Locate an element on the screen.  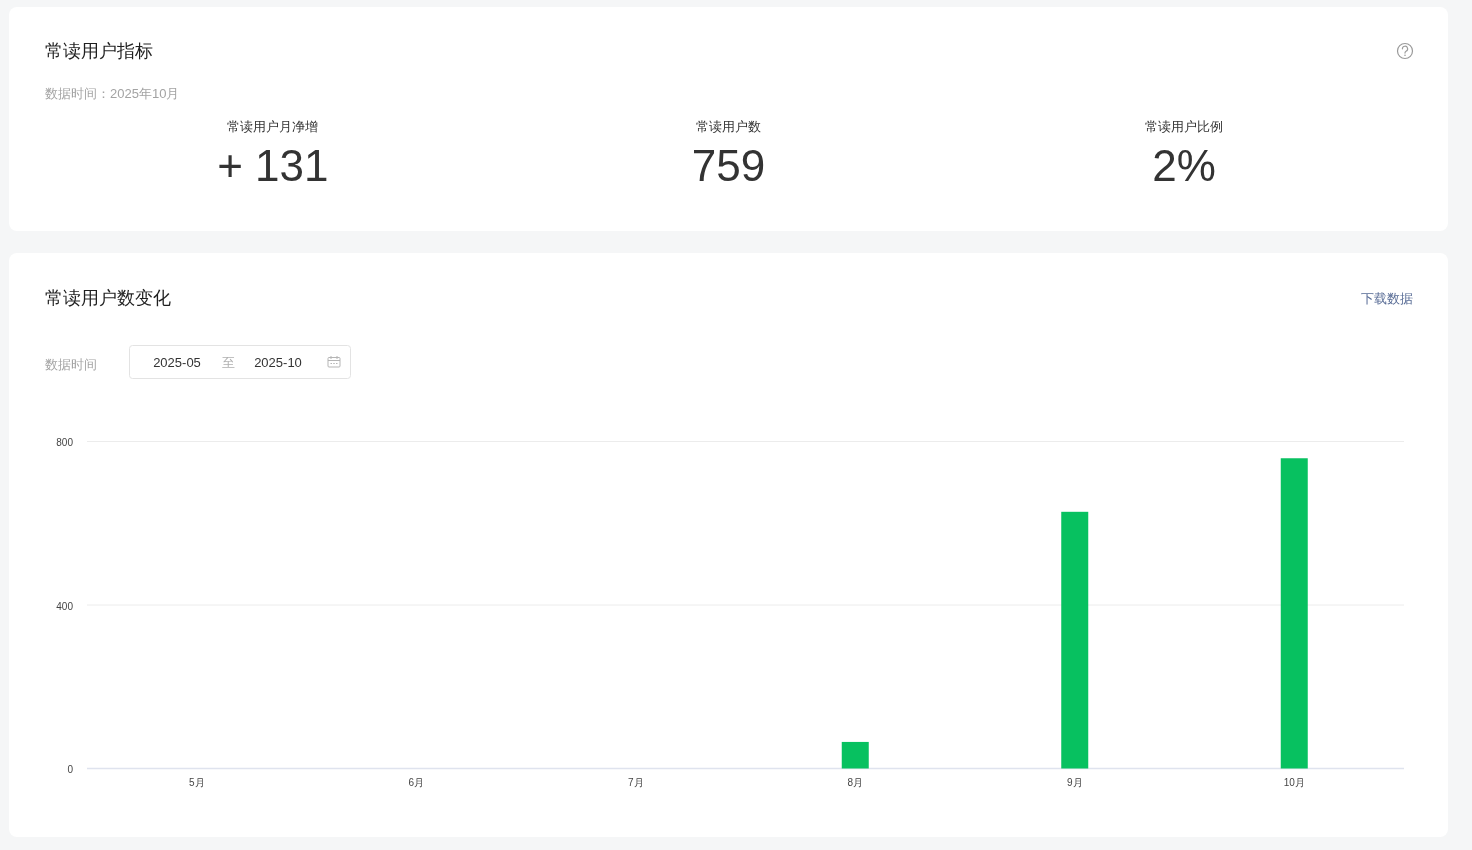
text: 常读用户指标 is located at coordinates (99, 51).